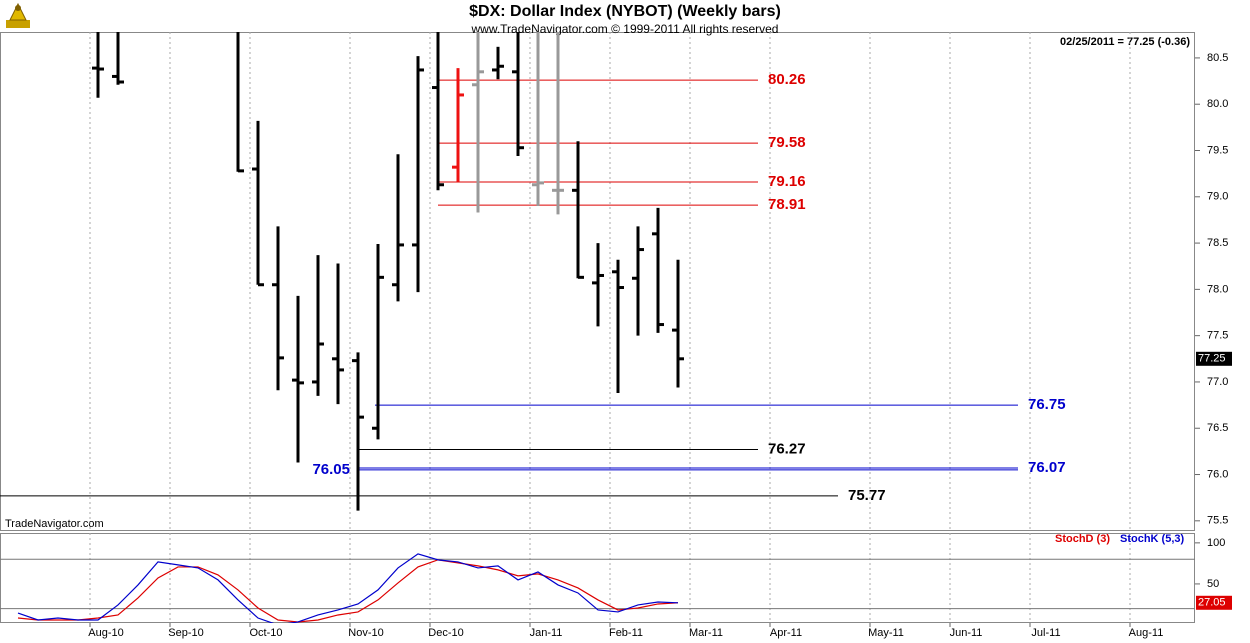  What do you see at coordinates (18, 15) in the screenshot?
I see `logo` at bounding box center [18, 15].